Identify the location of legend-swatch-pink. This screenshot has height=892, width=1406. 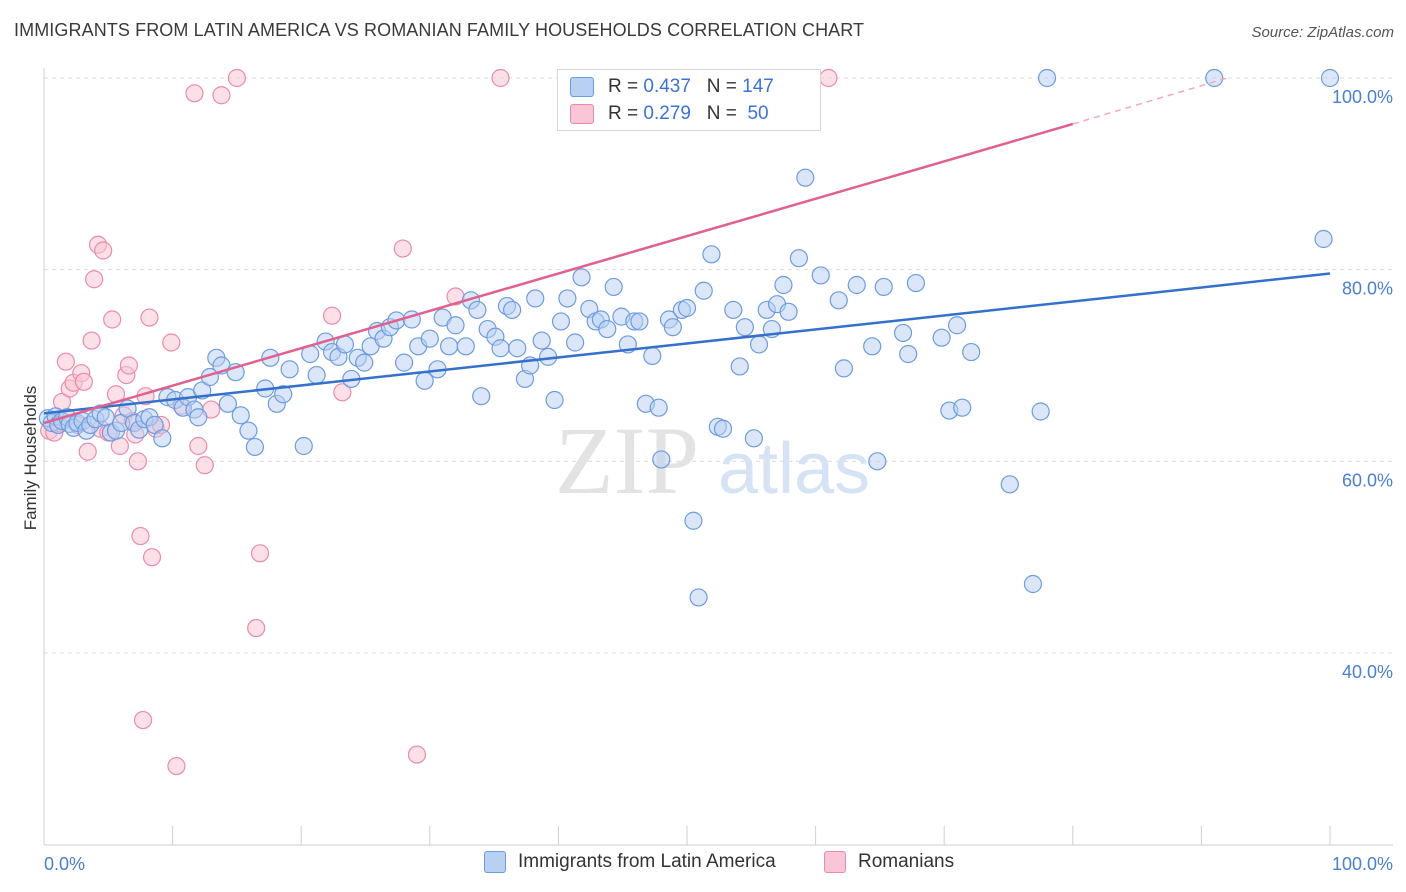
(835, 862).